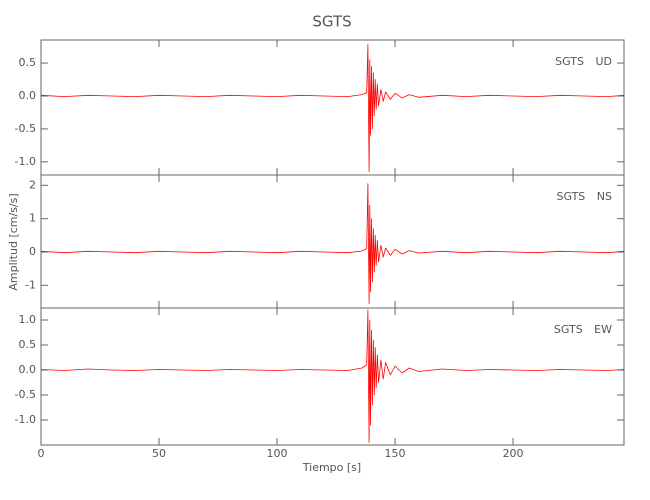 The height and width of the screenshot is (500, 650). I want to click on y-tick-label: 0, so click(32, 251).